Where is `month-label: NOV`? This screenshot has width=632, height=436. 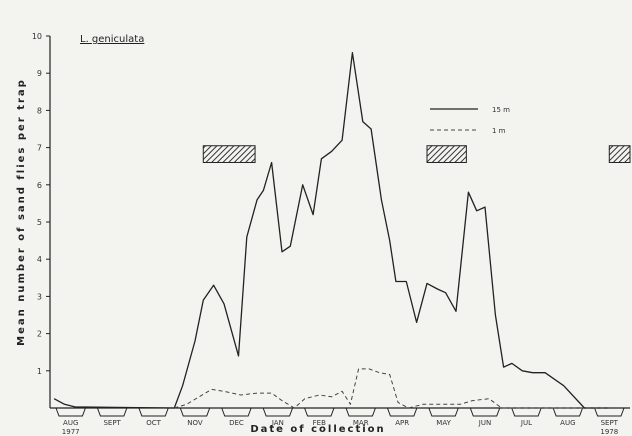
month-label: NOV is located at coordinates (195, 423).